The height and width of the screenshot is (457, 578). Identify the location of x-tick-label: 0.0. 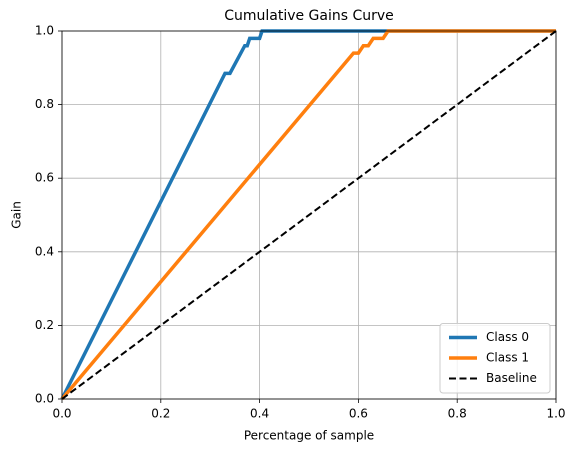
(61, 414).